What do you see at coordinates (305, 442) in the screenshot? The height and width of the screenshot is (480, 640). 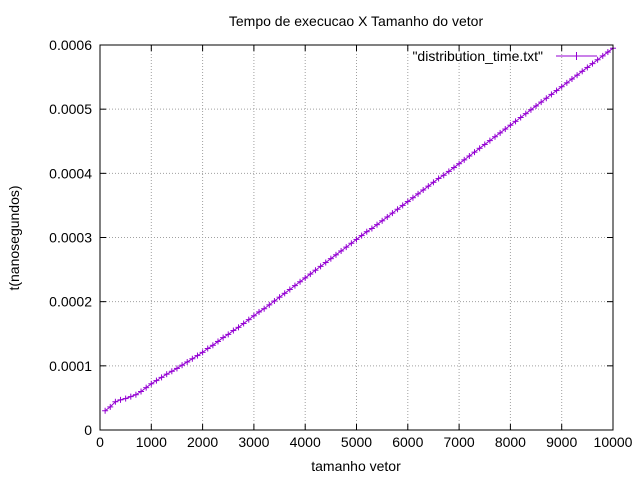 I see `x-tick-label: 4000` at bounding box center [305, 442].